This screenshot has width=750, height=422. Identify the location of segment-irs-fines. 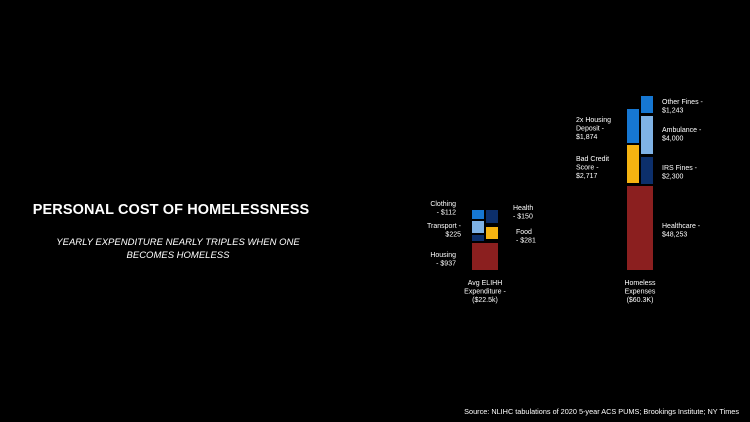
(647, 170).